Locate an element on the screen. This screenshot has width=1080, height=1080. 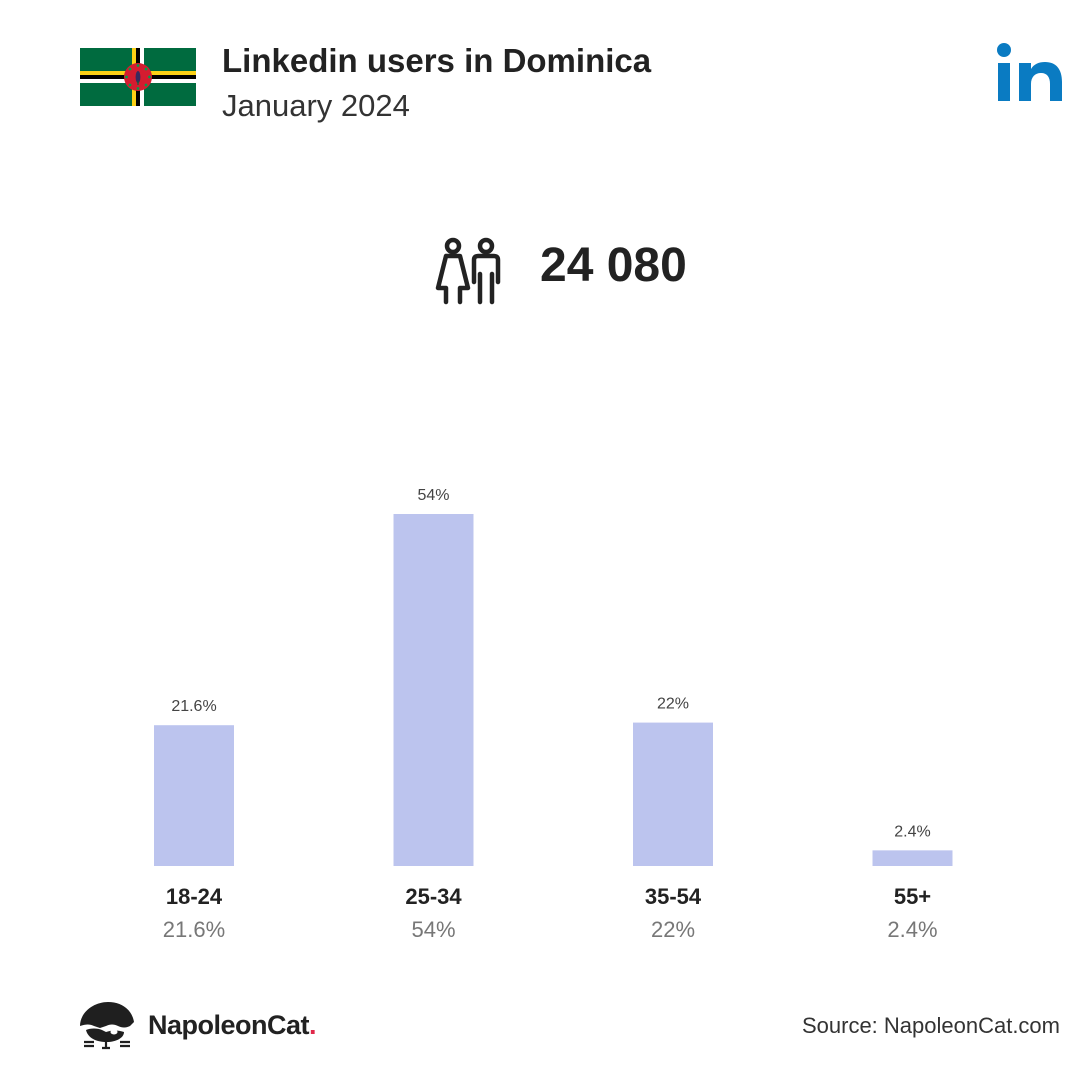
page-subtitle: January 2024 is located at coordinates (316, 105).